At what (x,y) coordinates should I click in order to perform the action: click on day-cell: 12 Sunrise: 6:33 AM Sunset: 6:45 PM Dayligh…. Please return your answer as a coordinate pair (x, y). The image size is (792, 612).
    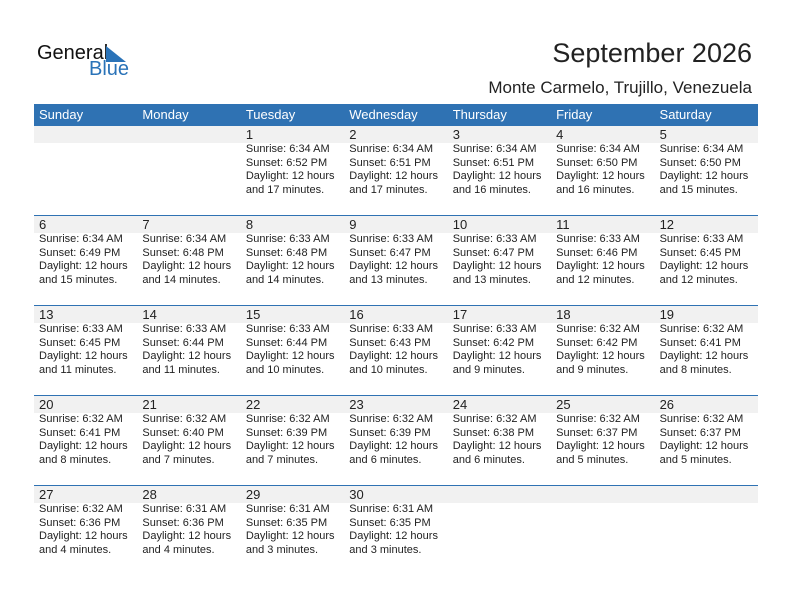
    Looking at the image, I should click on (706, 261).